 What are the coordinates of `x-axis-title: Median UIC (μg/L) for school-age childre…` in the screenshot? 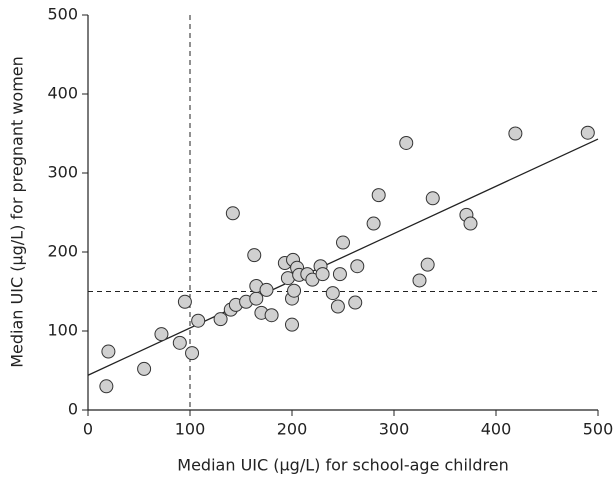 It's located at (342, 465).